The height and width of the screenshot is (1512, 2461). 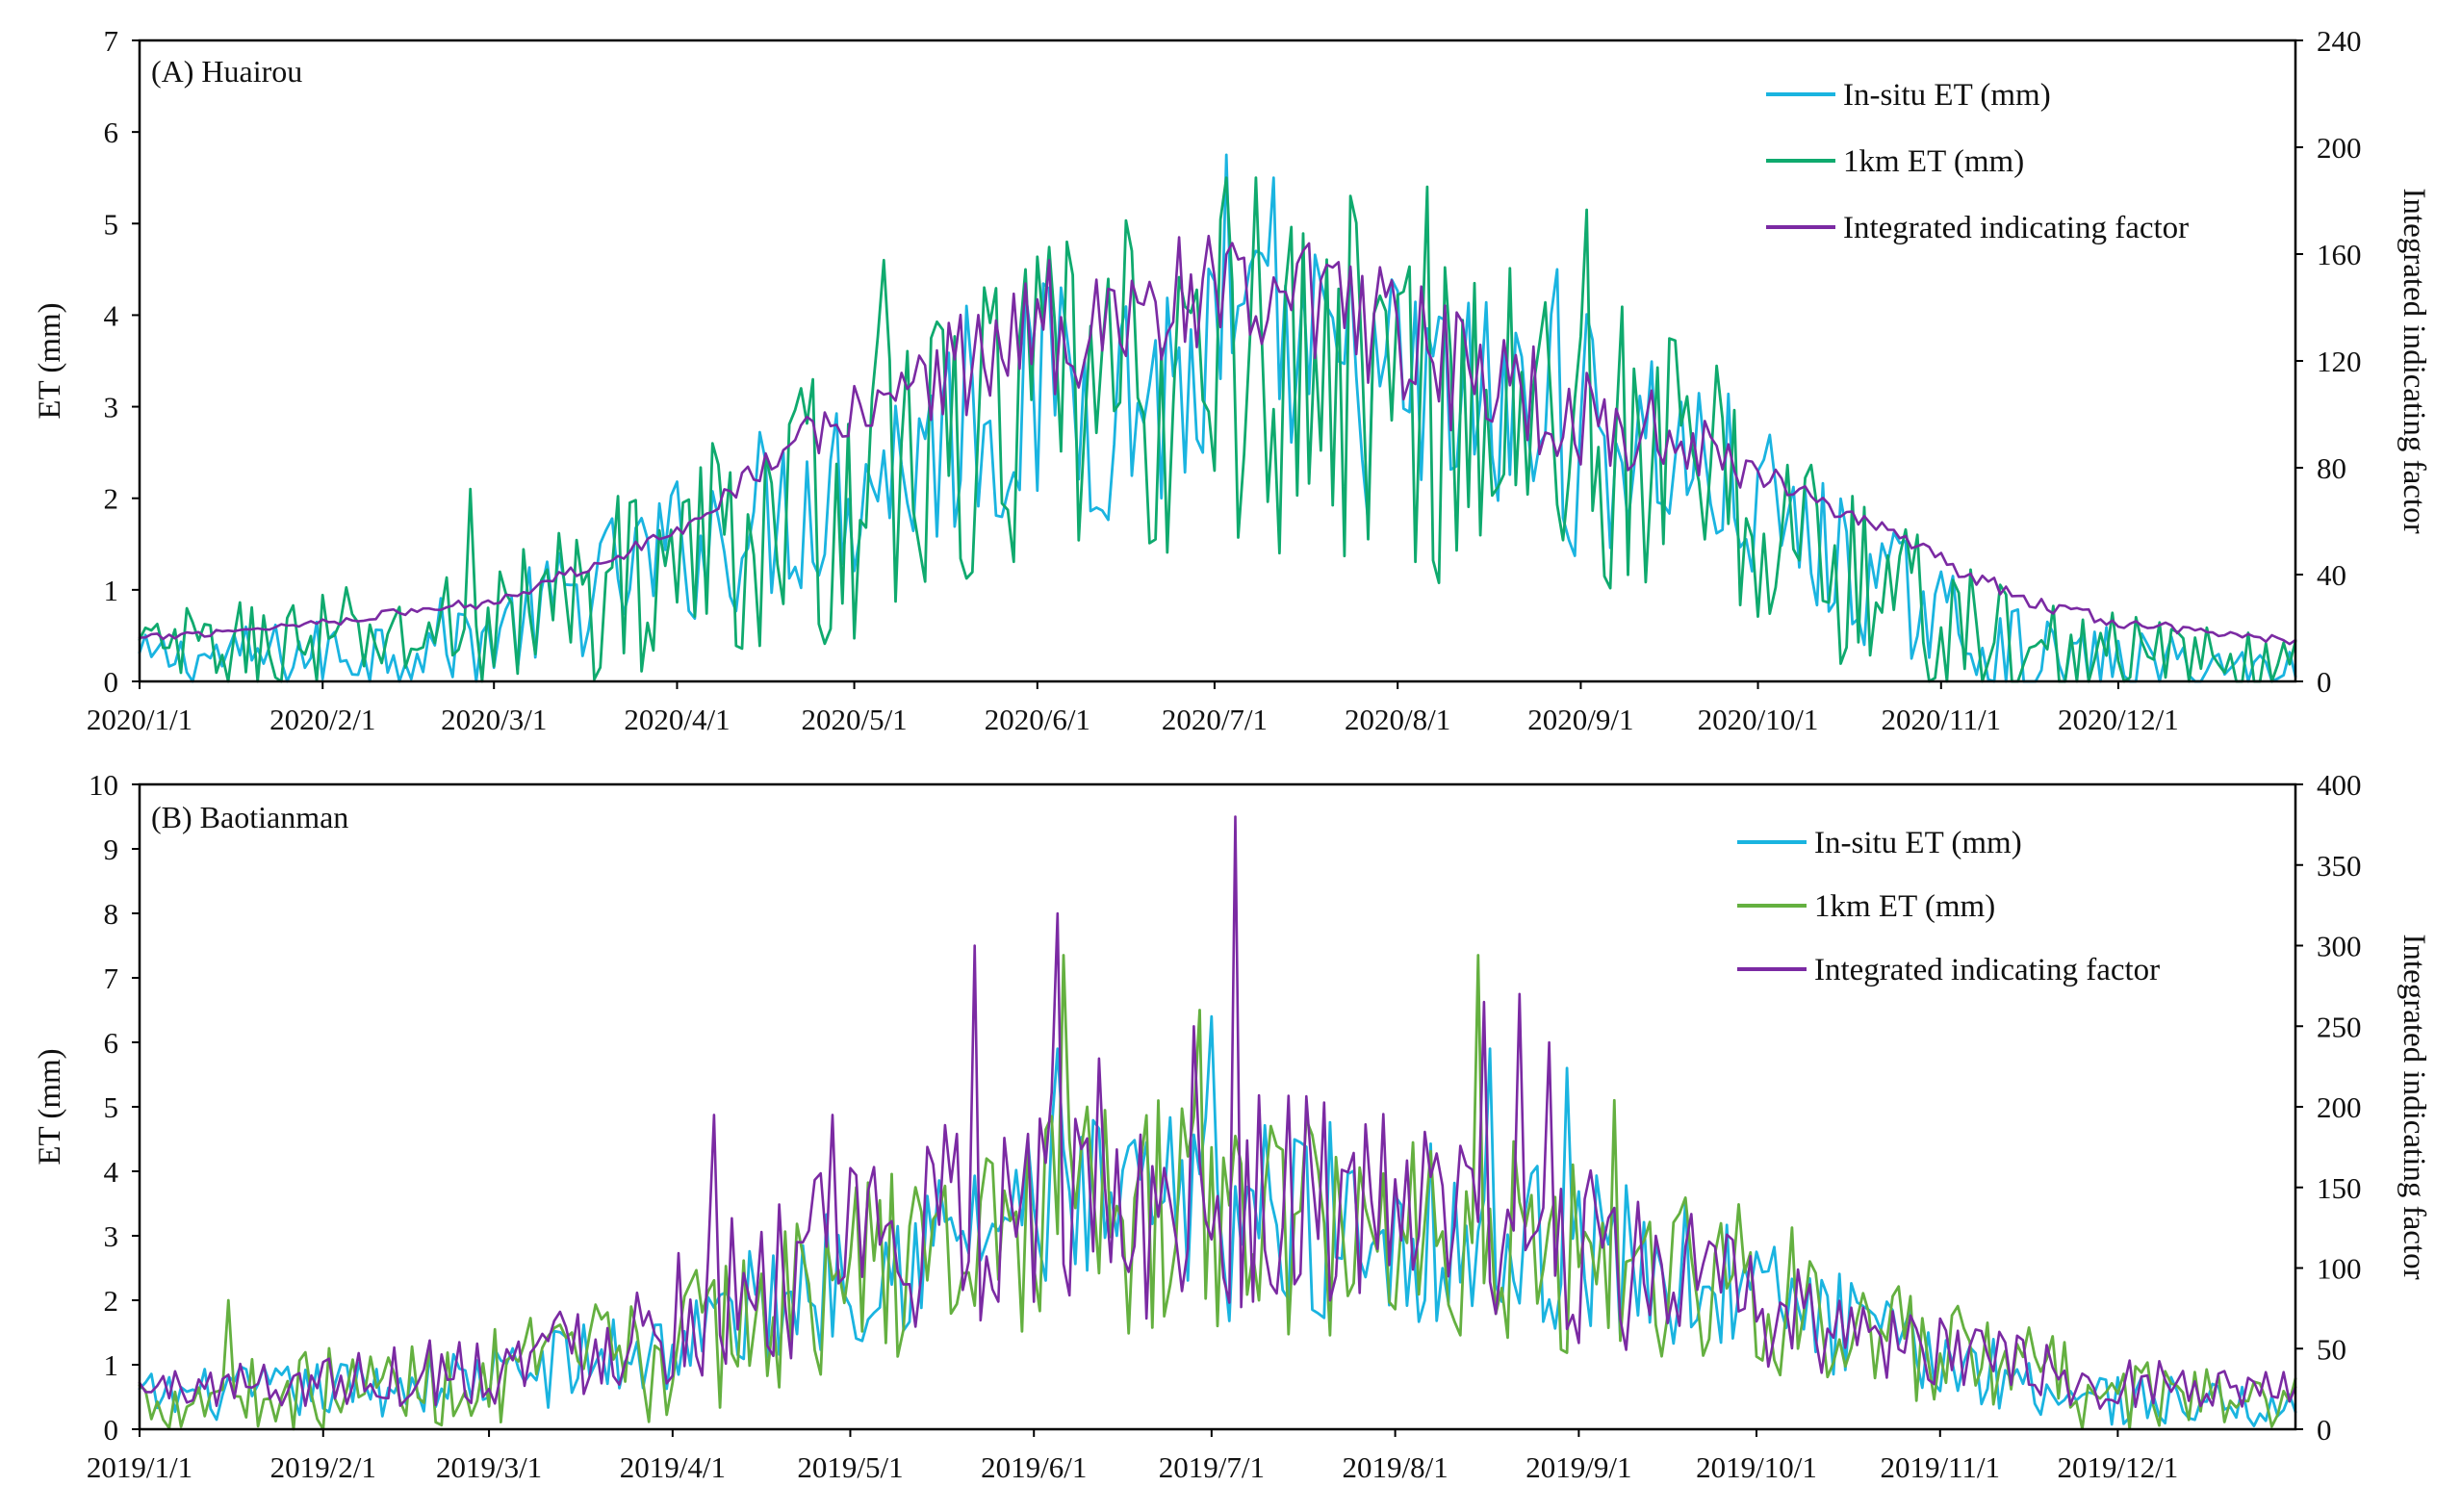 What do you see at coordinates (139, 719) in the screenshot?
I see `x-tick-label: 2020/1/1` at bounding box center [139, 719].